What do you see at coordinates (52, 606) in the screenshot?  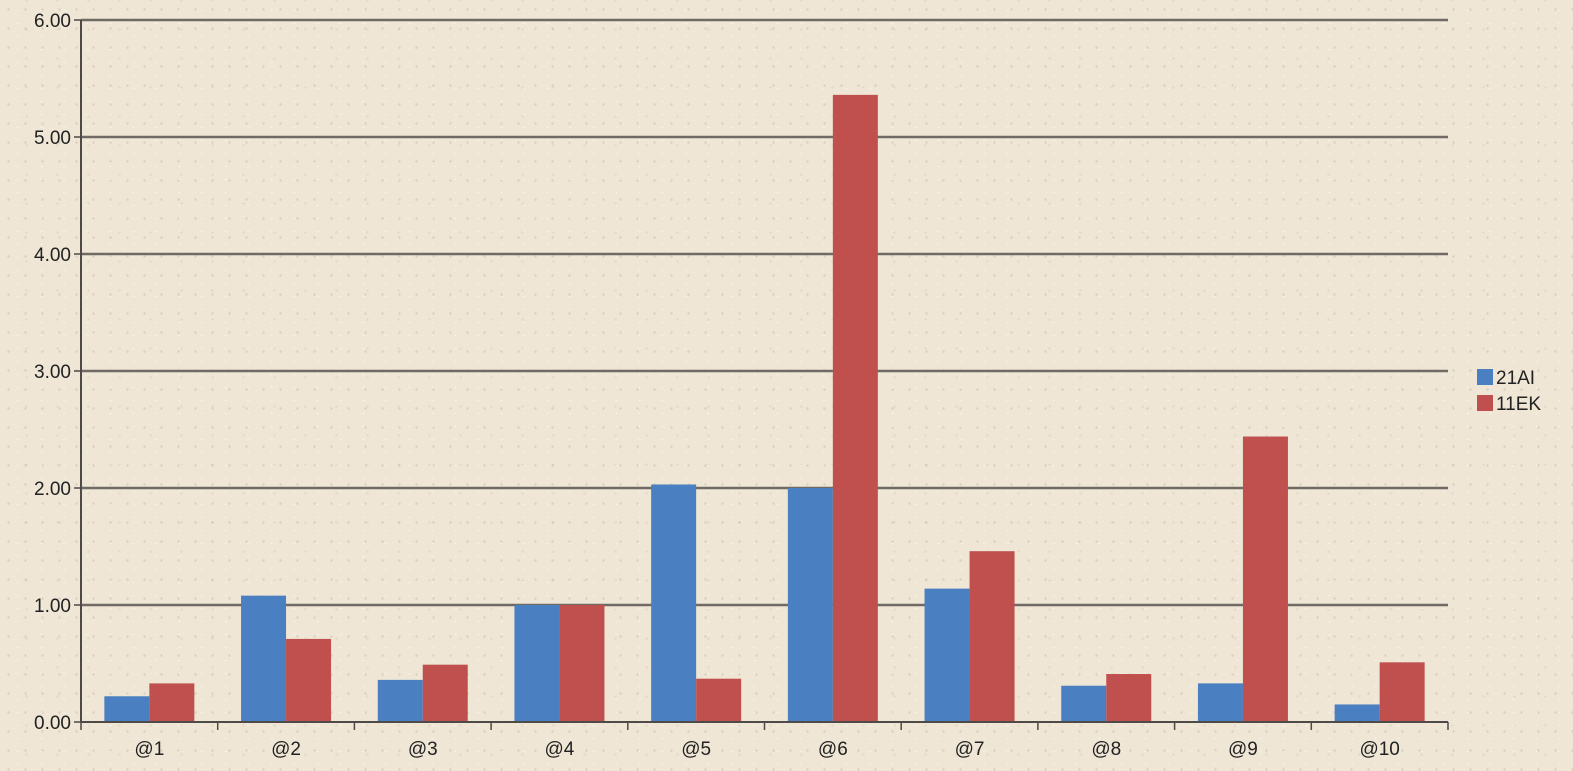 I see `y-tick-label: 1.00` at bounding box center [52, 606].